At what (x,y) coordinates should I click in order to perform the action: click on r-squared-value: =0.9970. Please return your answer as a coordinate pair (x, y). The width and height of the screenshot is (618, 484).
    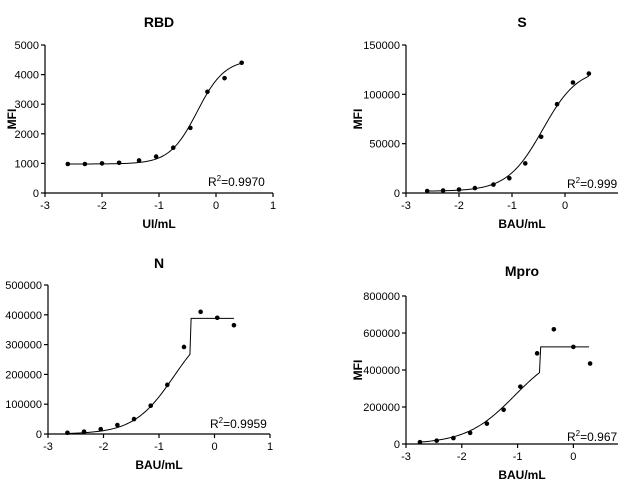
    Looking at the image, I should click on (243, 182).